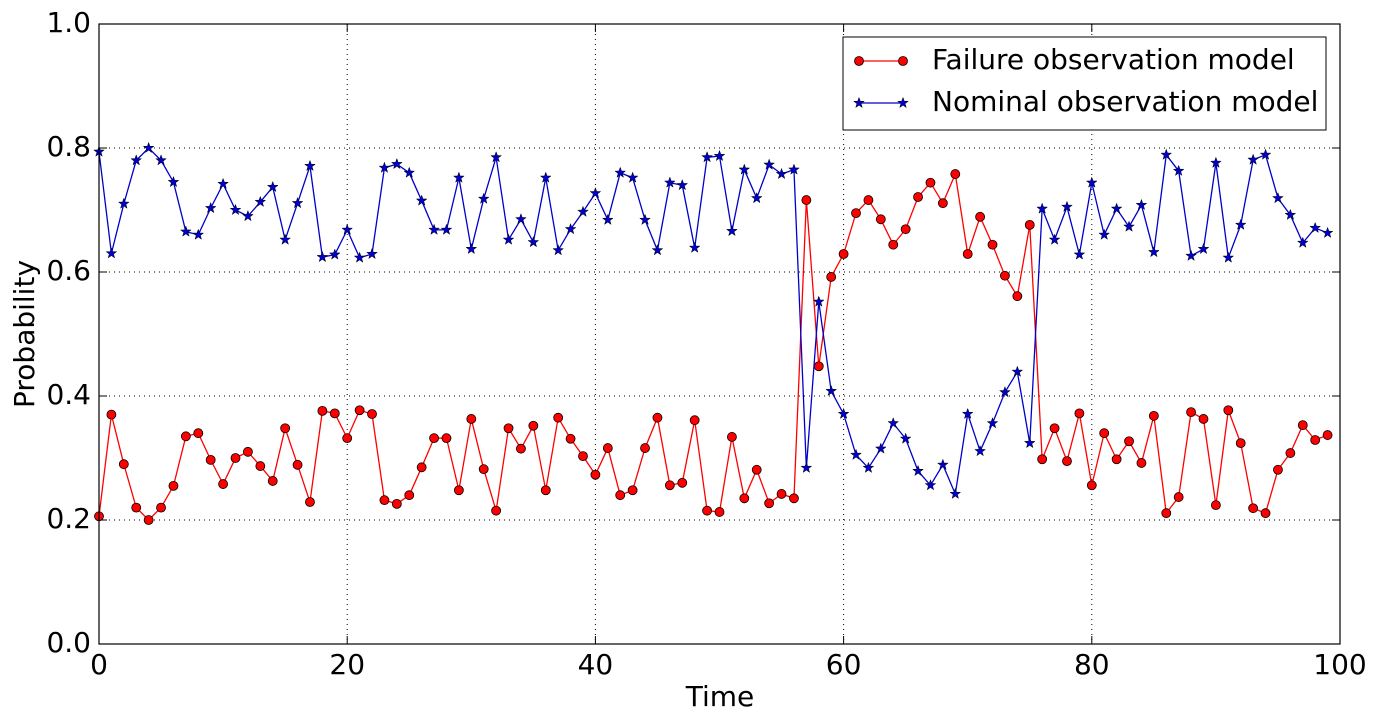  What do you see at coordinates (1113, 59) in the screenshot?
I see `legend-label: Failure observation model` at bounding box center [1113, 59].